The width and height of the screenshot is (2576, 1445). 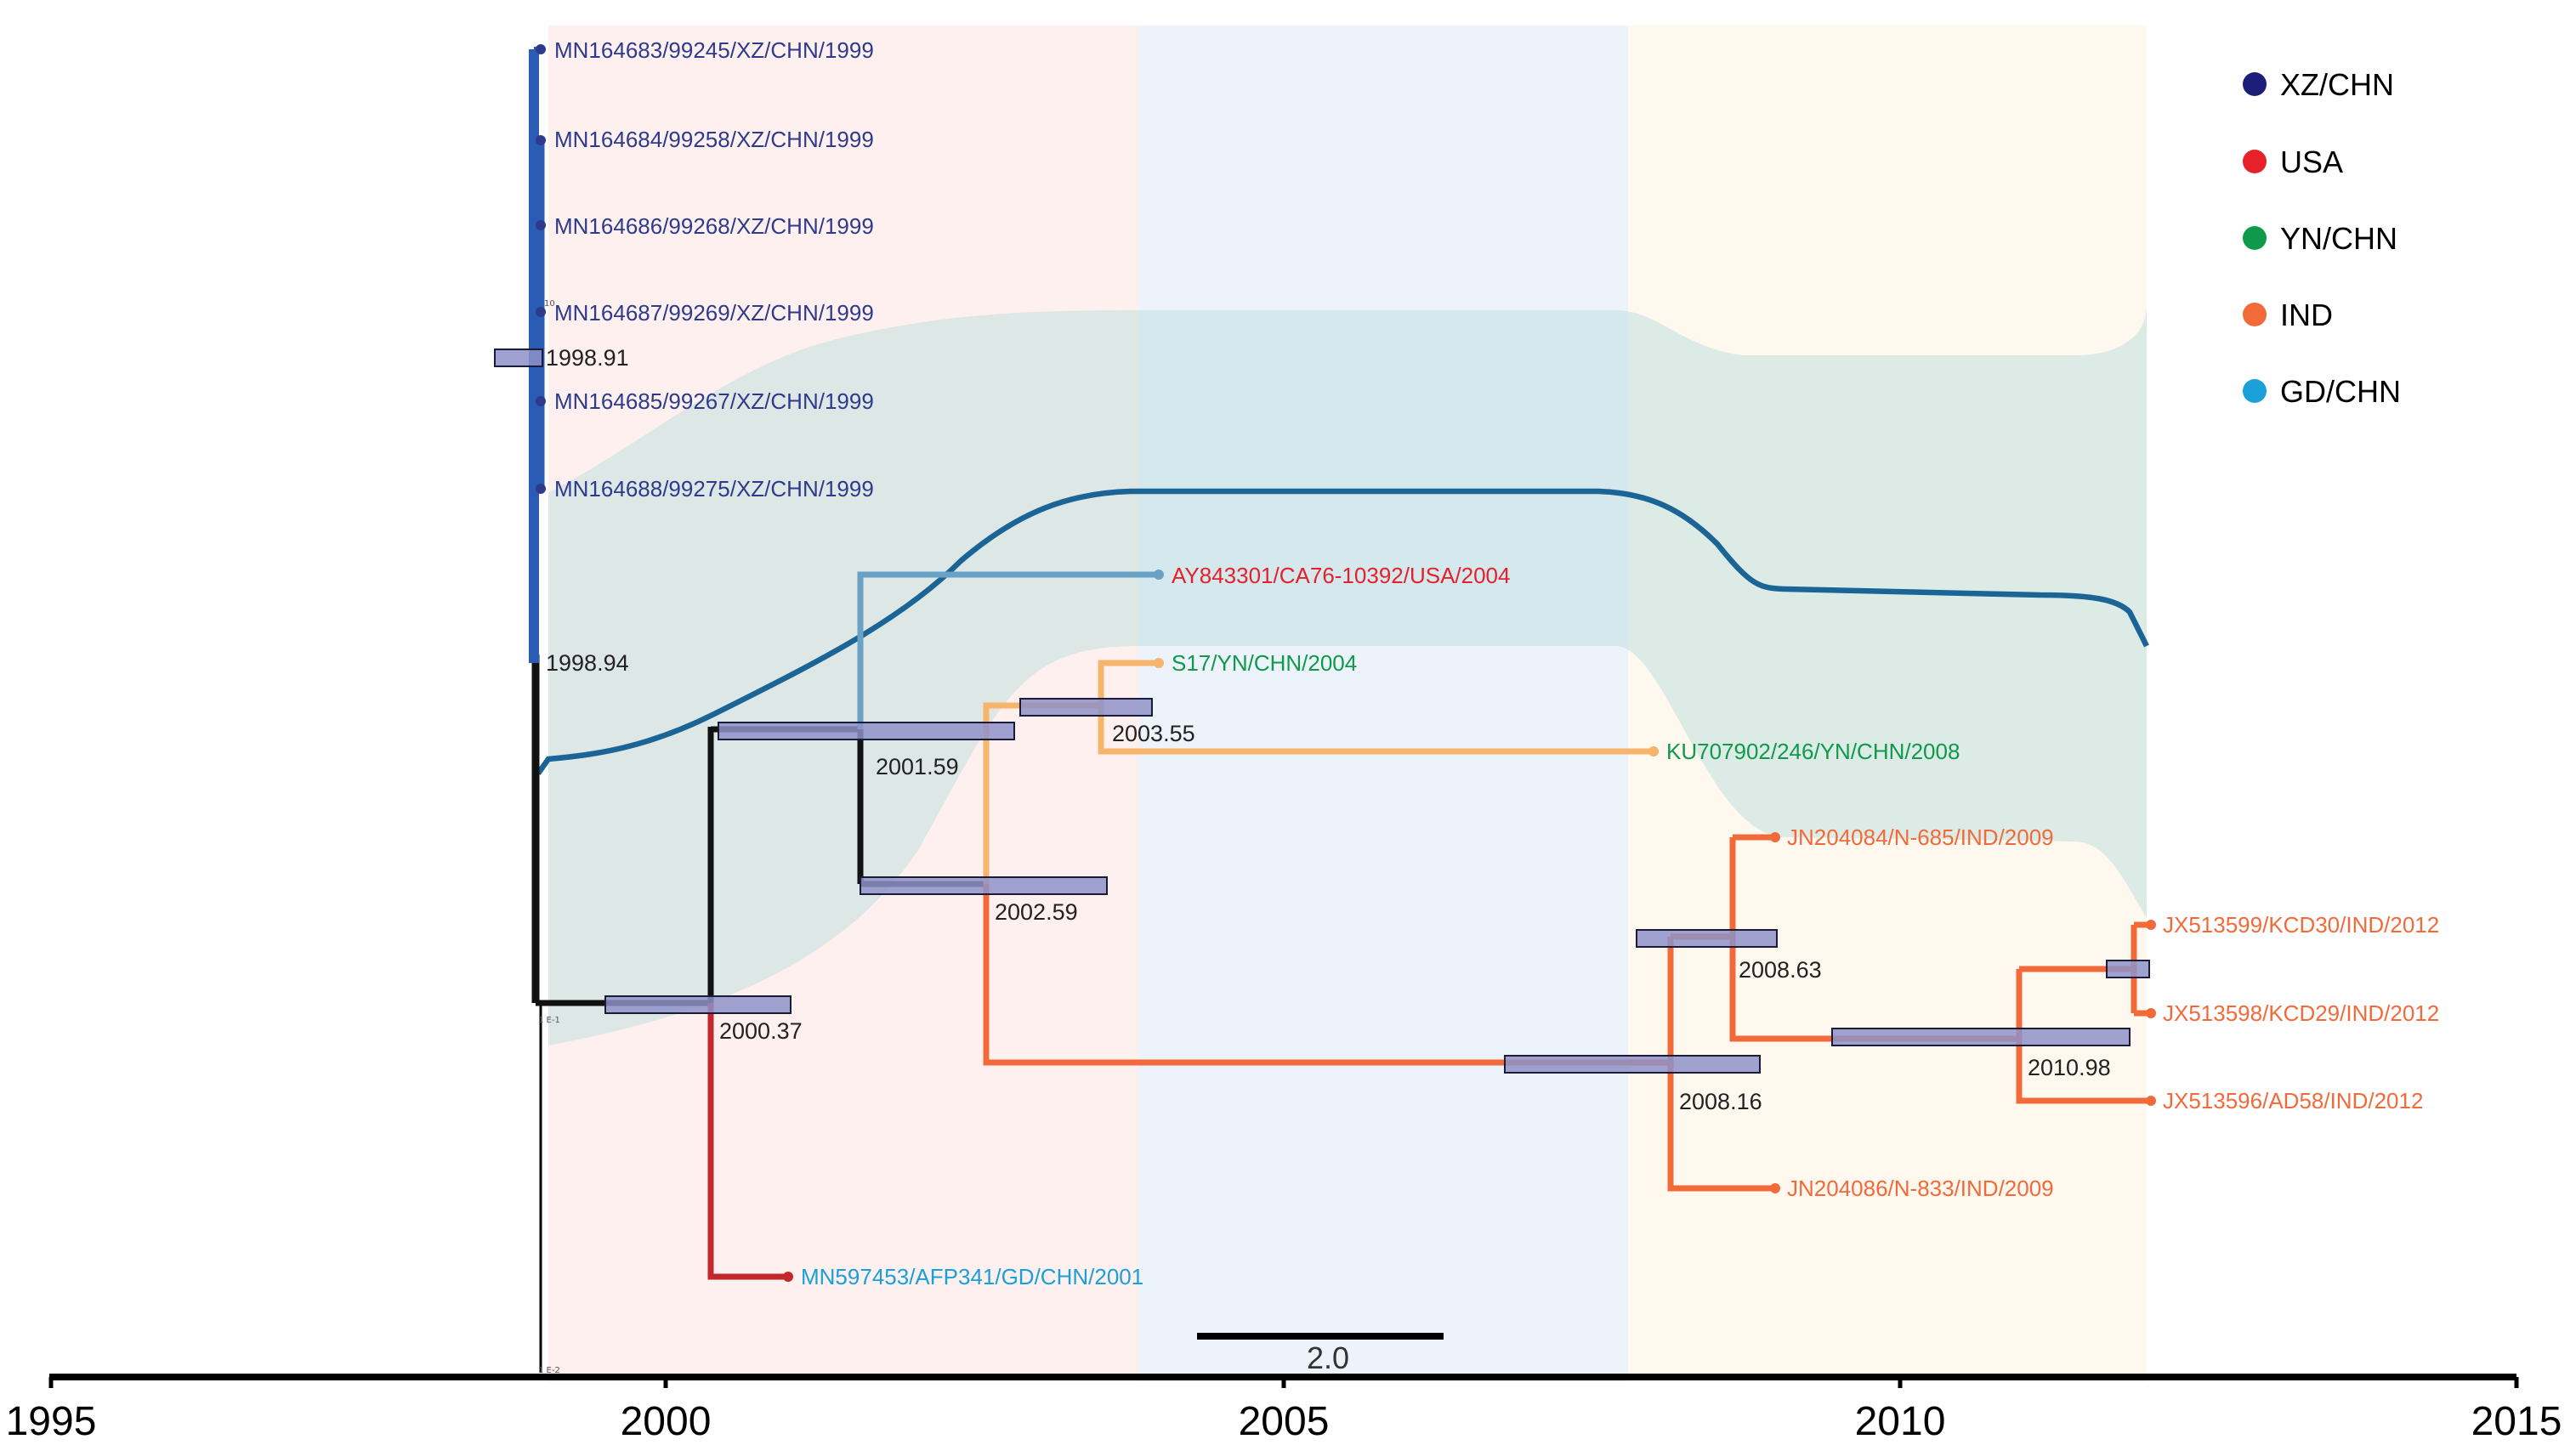 I want to click on tip-label-yn1: S17/YN/CHN/2004, so click(x=1265, y=663).